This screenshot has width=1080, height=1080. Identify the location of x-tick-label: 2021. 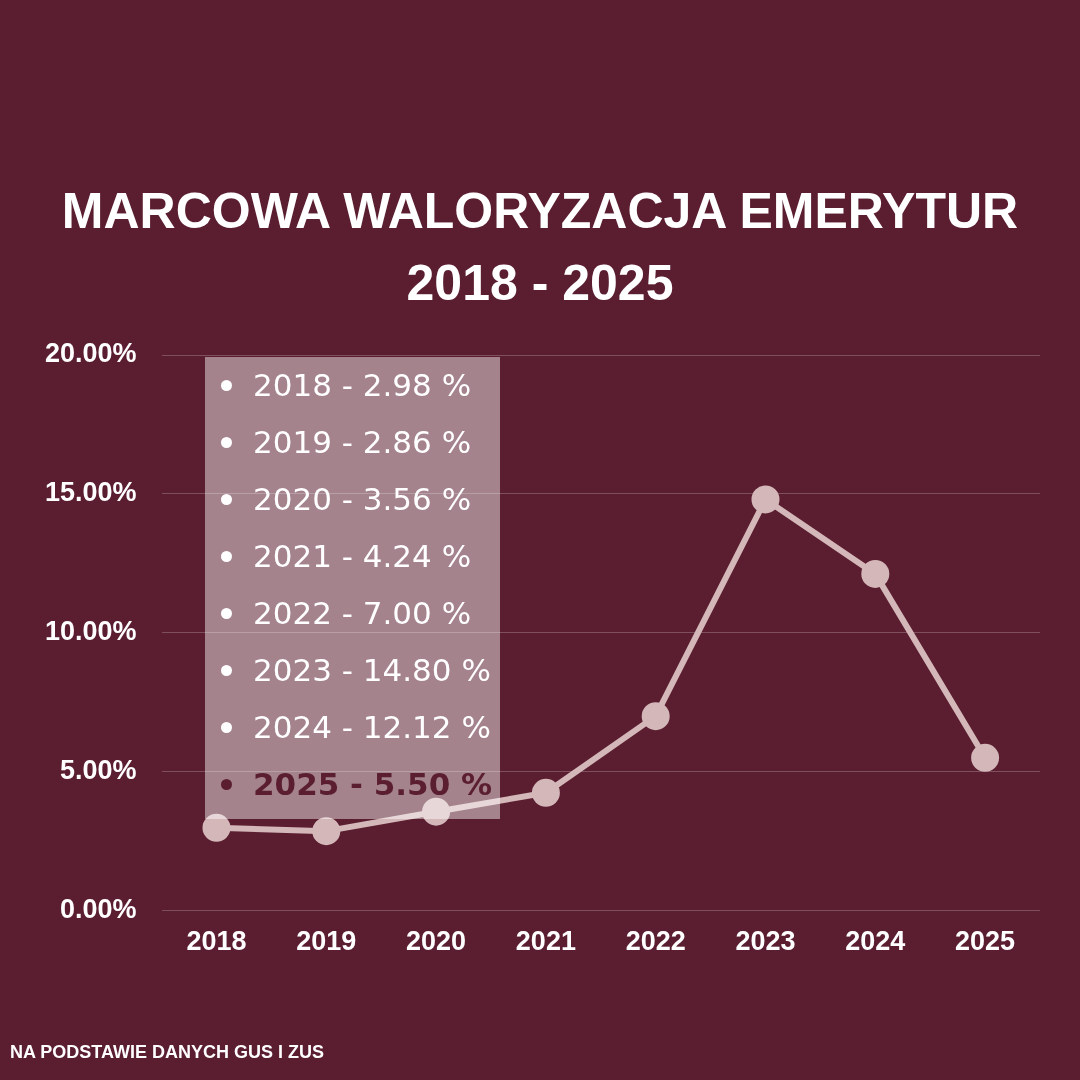
(545, 941).